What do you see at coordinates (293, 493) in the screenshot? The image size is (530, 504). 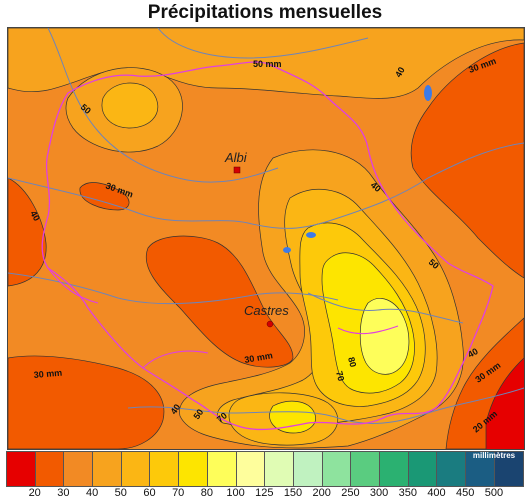 I see `legend-tick-label: 150` at bounding box center [293, 493].